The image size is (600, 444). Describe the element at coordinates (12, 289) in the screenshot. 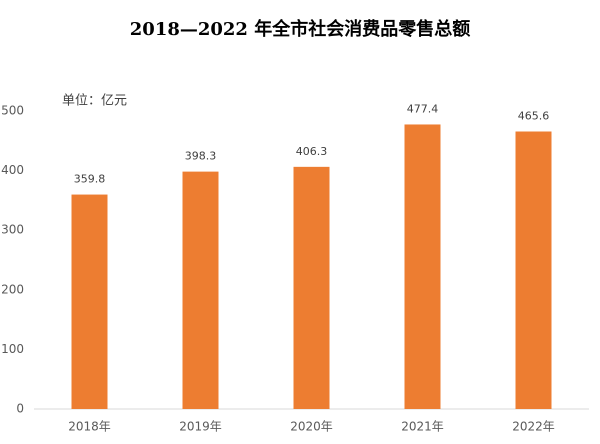

I see `y-tick-label: 200` at that location.